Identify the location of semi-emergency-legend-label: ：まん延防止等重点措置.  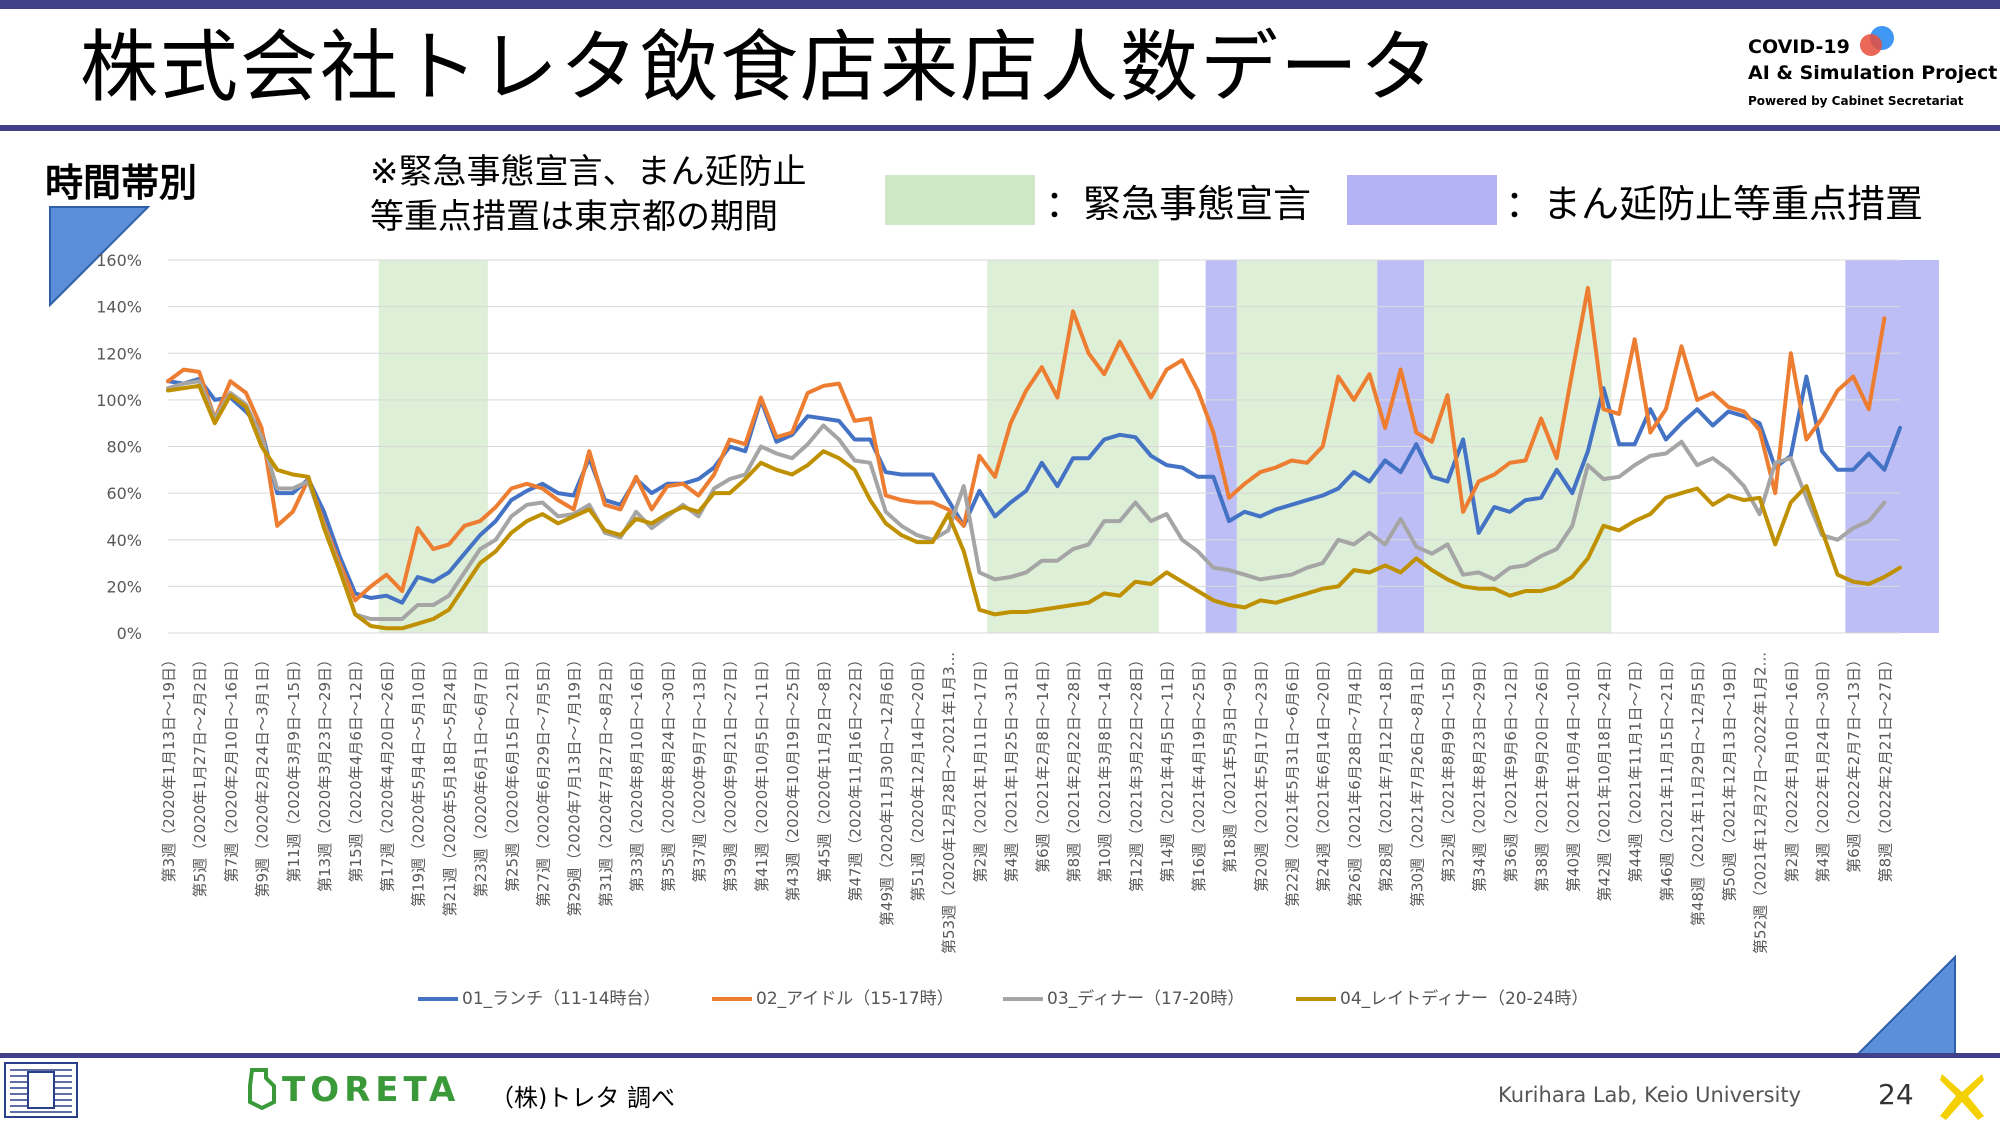
(1714, 204).